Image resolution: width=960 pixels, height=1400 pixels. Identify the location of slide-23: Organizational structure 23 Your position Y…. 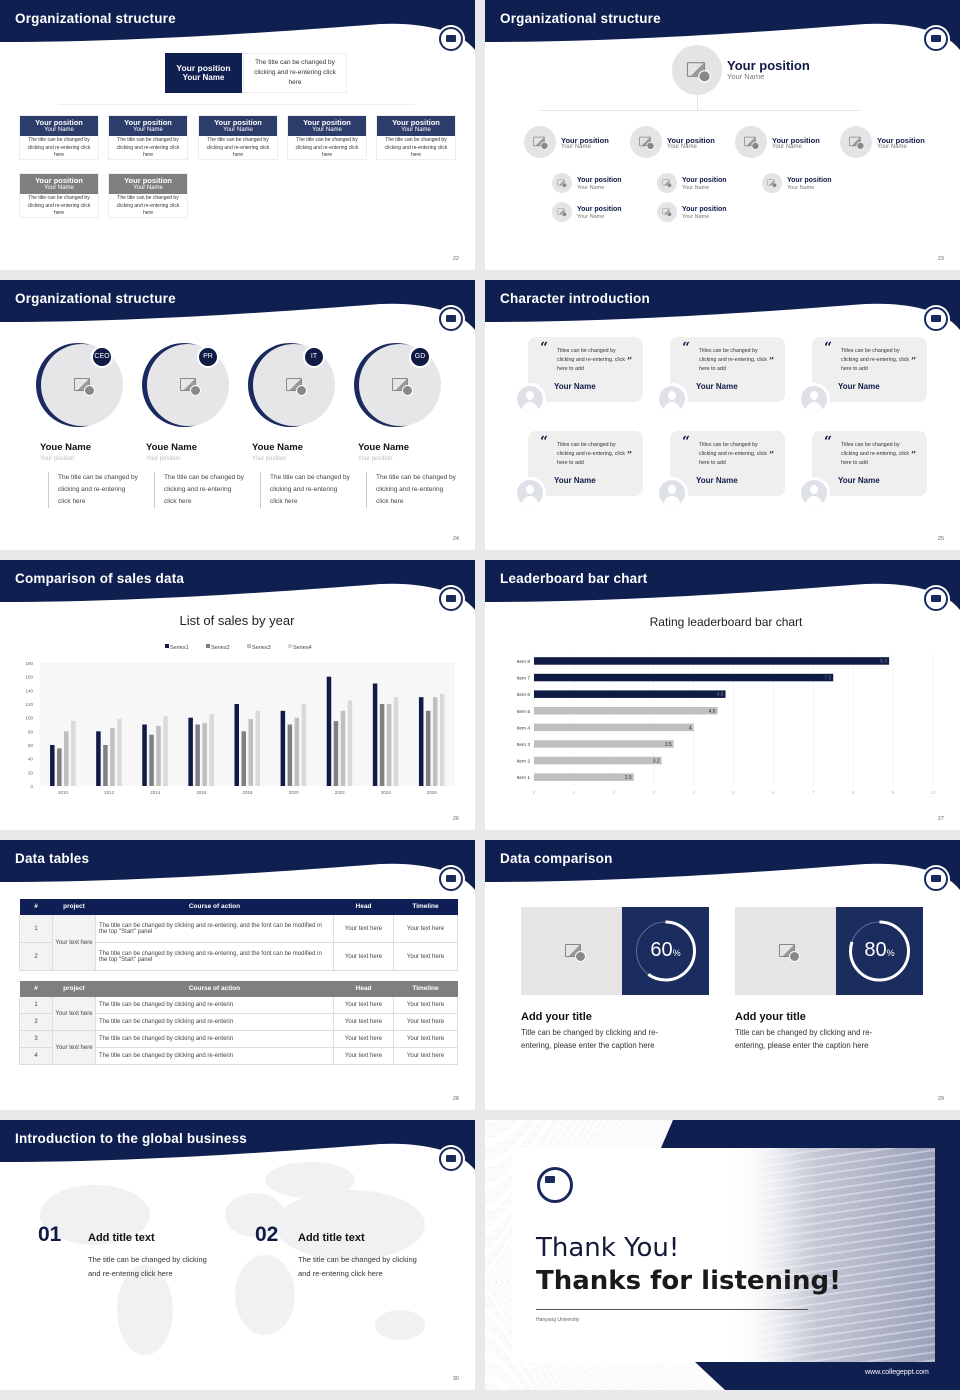
(722, 135).